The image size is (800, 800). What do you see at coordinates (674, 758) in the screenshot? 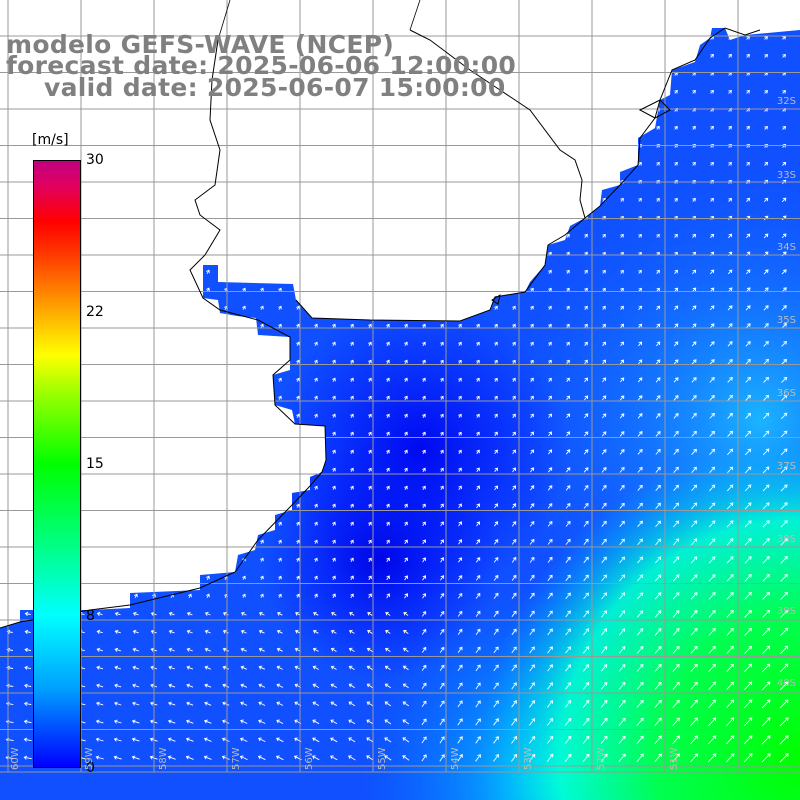
I see `lon-label: 51W` at bounding box center [674, 758].